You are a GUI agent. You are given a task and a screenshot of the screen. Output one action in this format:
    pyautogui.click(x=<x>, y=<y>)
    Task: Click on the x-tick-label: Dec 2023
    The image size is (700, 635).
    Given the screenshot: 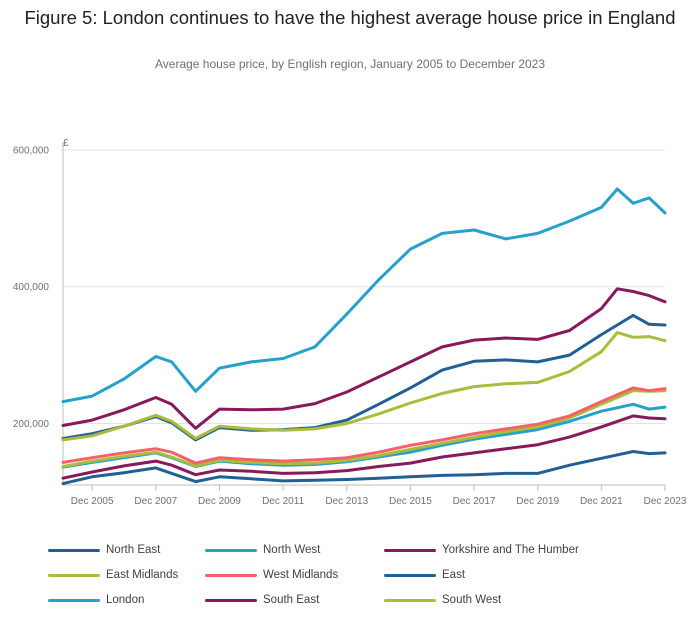 What is the action you would take?
    pyautogui.click(x=665, y=501)
    